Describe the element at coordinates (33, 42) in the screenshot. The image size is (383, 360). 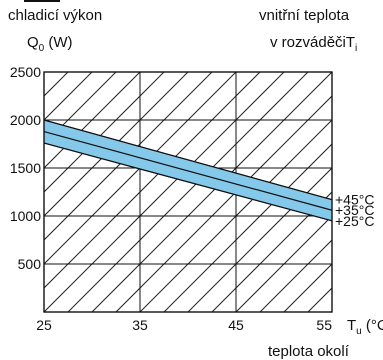
I see `y-axis-title-symbol: Q` at that location.